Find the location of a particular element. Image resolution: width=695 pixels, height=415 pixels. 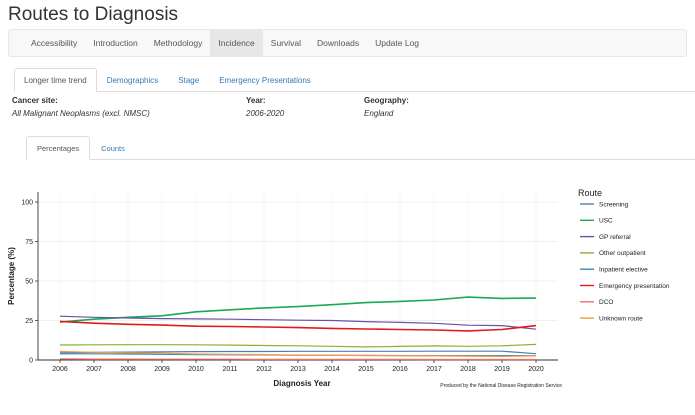

year-info: Year: 2006-2020 is located at coordinates (265, 107).